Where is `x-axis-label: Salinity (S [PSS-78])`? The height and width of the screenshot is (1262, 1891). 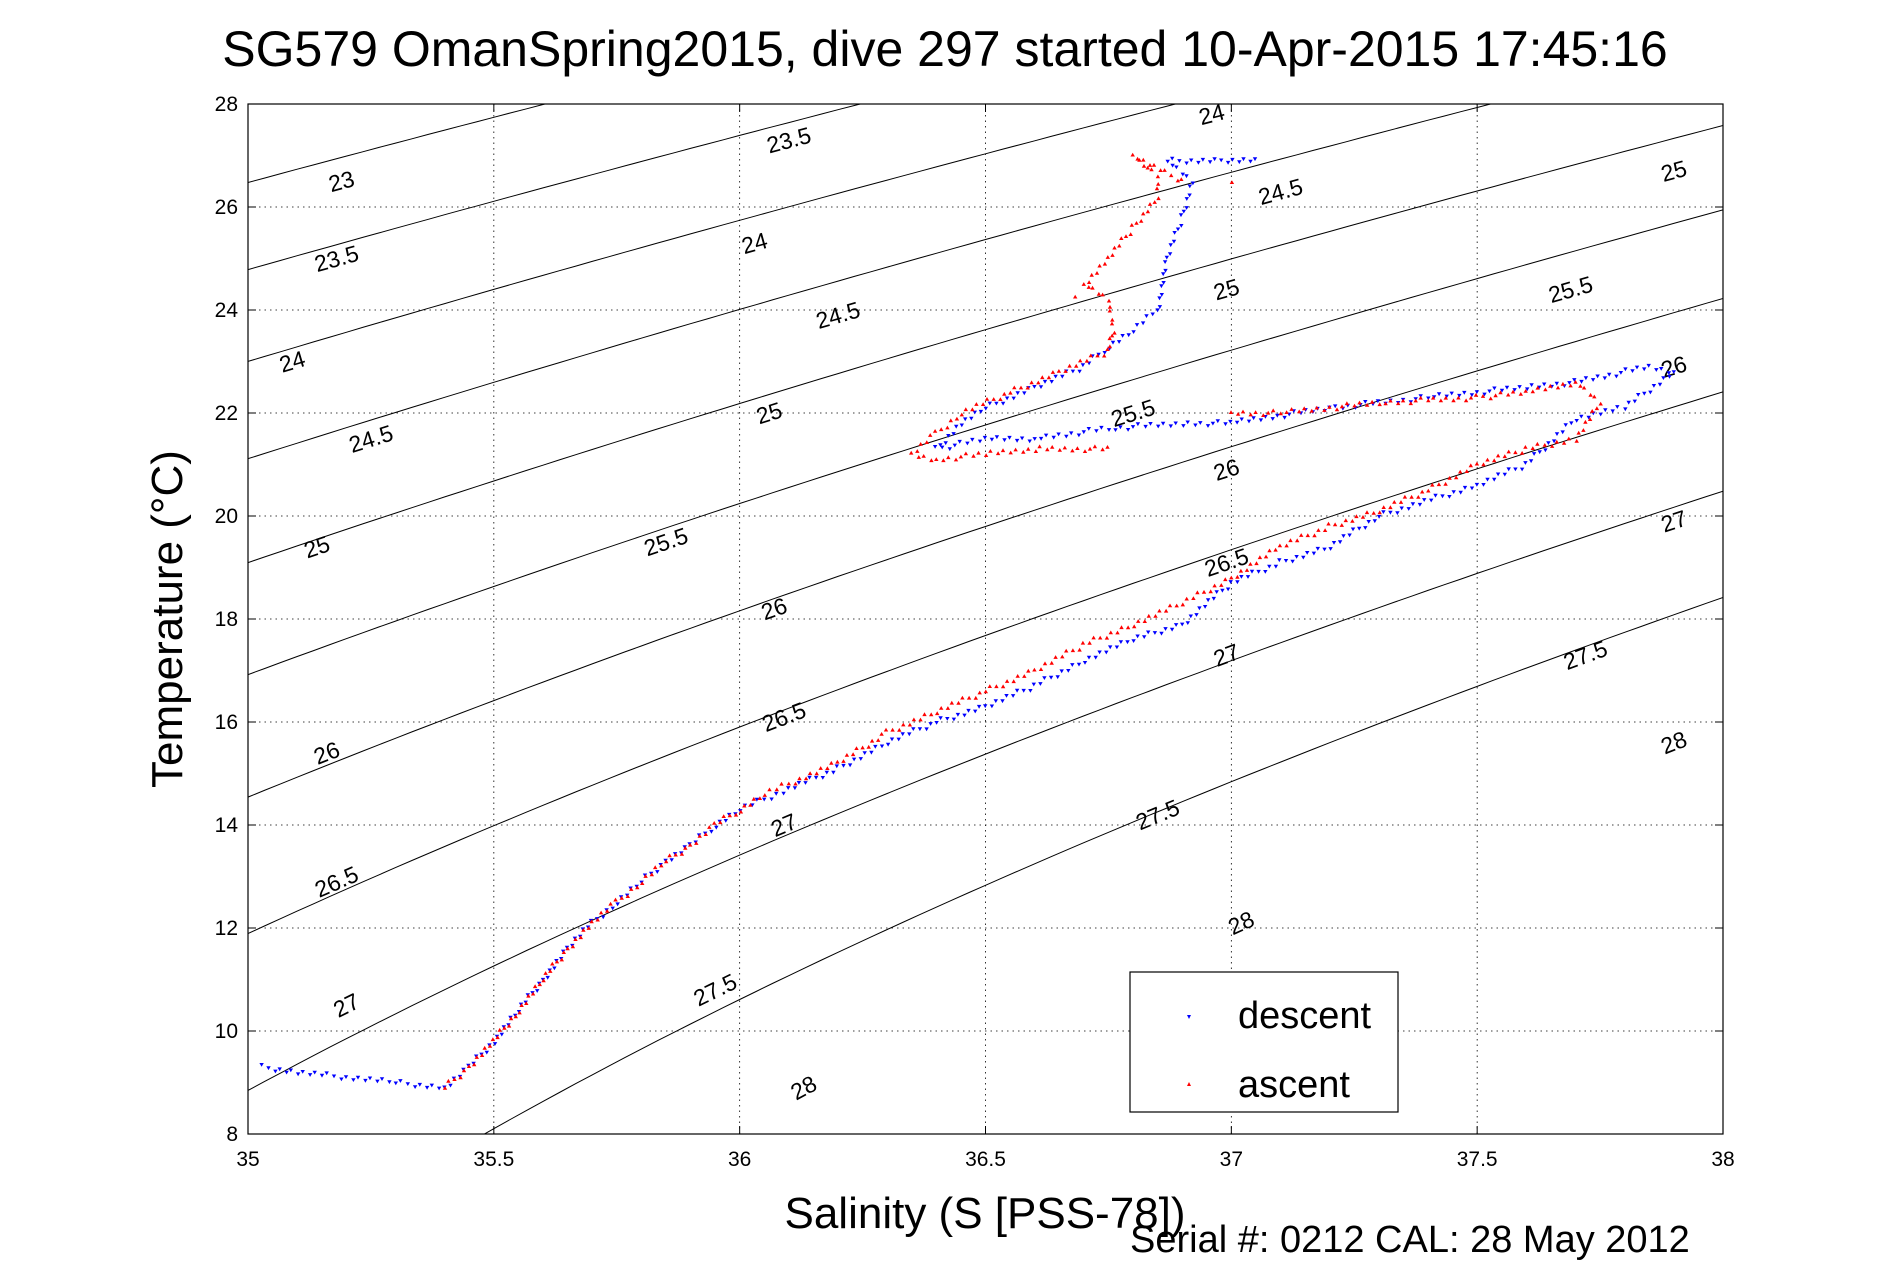 x-axis-label: Salinity (S [PSS-78]) is located at coordinates (984, 1213).